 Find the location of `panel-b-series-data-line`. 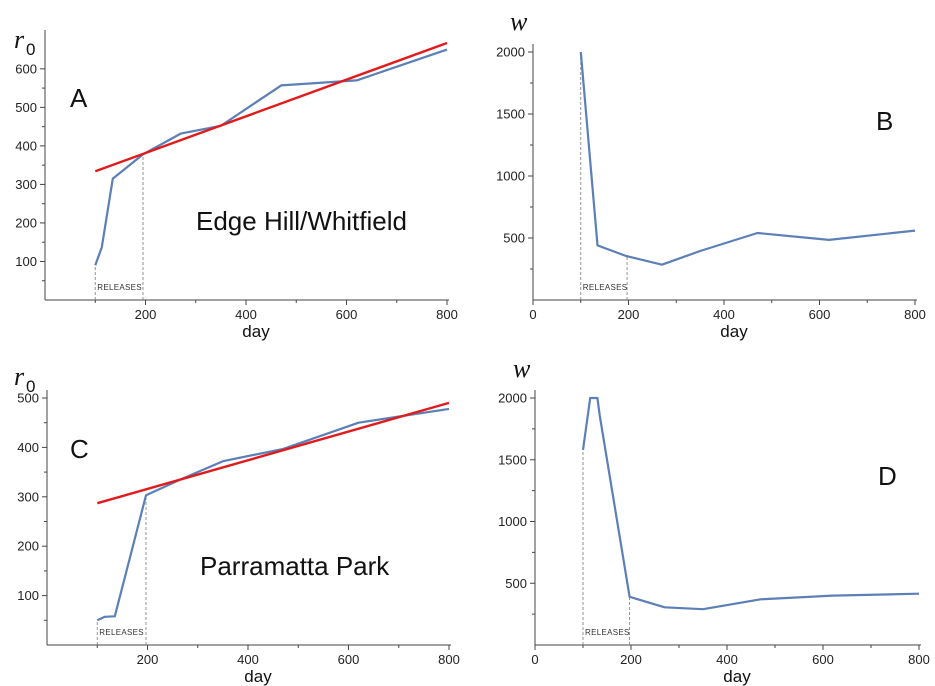

panel-b-series-data-line is located at coordinates (747, 158).